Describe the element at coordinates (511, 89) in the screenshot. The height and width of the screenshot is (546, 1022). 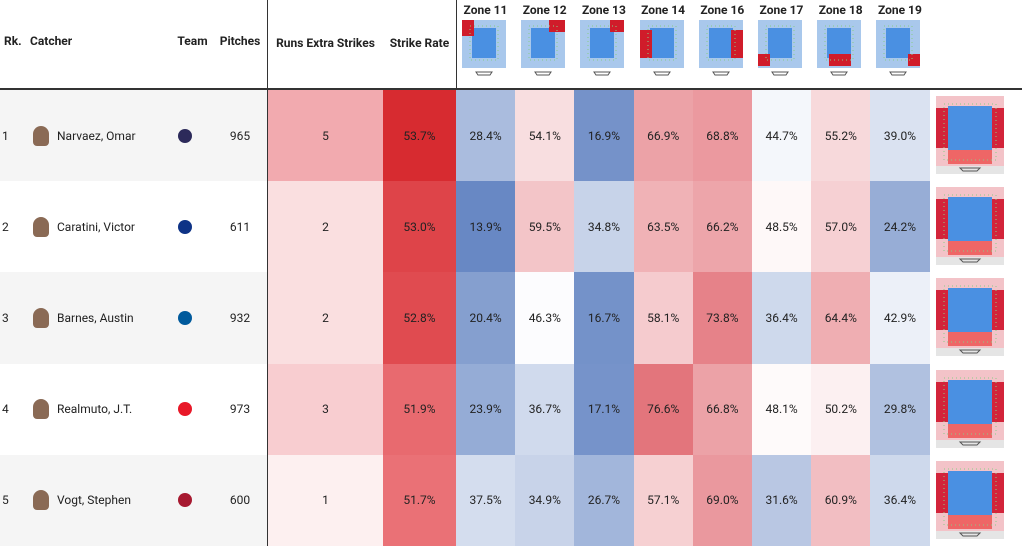
I see `header-rule` at that location.